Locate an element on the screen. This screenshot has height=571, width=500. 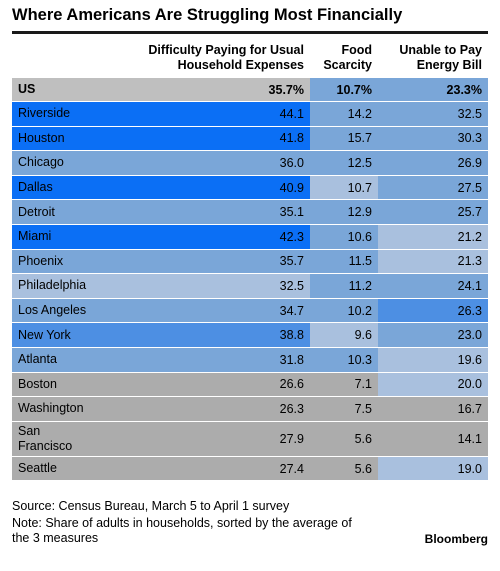
value-cell-food-scarcity: 7.1 is located at coordinates (344, 384).